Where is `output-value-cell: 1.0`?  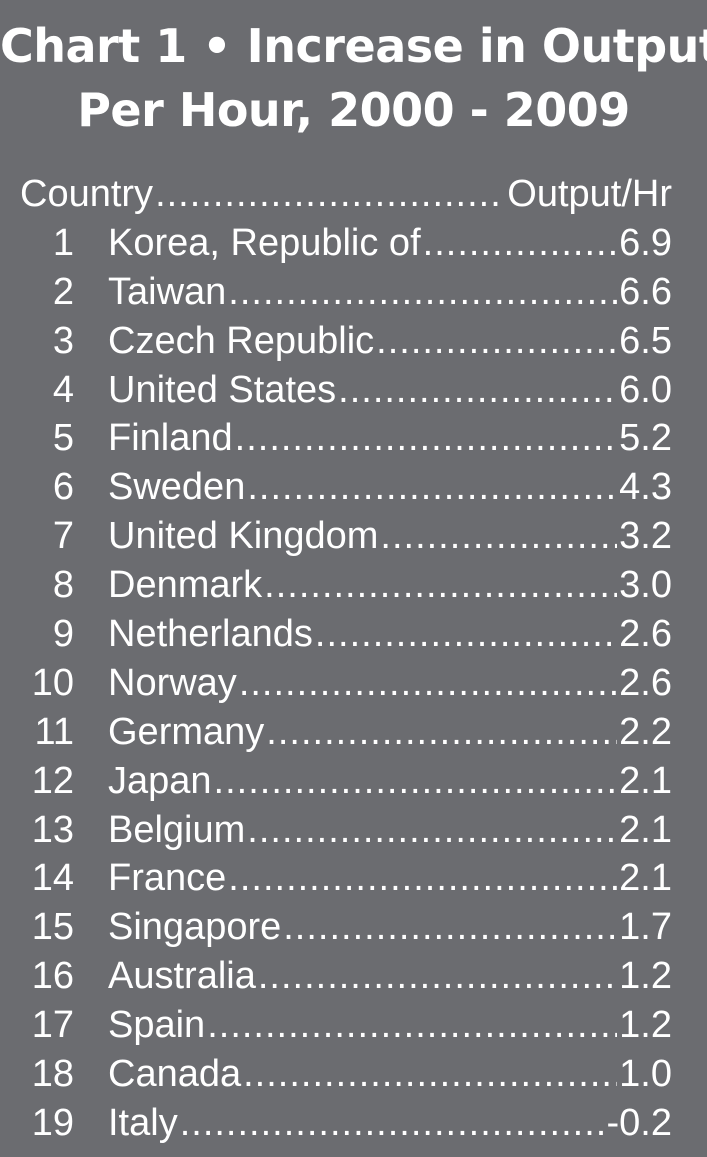 output-value-cell: 1.0 is located at coordinates (645, 1074).